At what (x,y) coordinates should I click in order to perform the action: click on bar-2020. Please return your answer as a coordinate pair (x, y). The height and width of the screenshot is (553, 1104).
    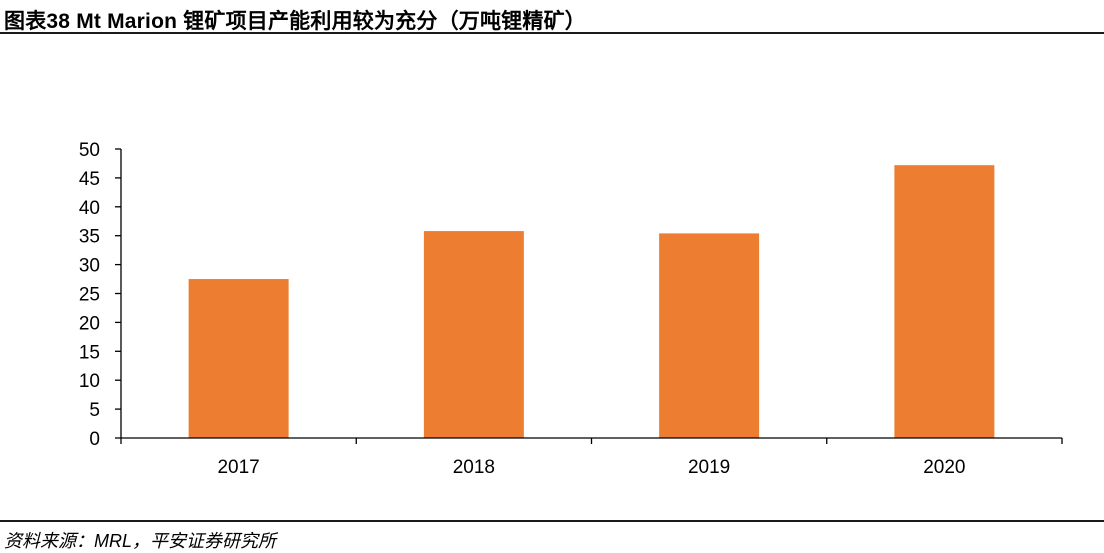
    Looking at the image, I should click on (944, 301).